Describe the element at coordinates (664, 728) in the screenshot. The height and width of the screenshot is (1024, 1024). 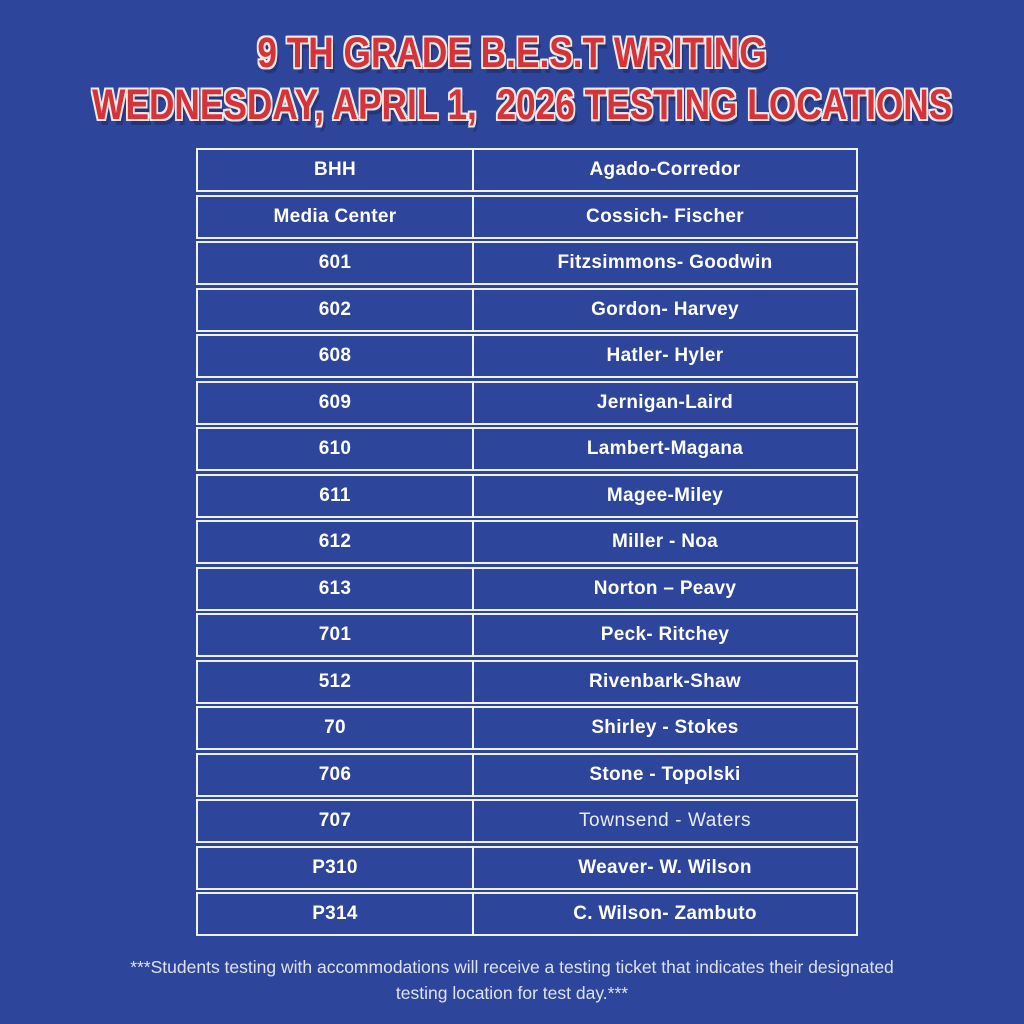
I see `names-cell: Shirley - Stokes` at that location.